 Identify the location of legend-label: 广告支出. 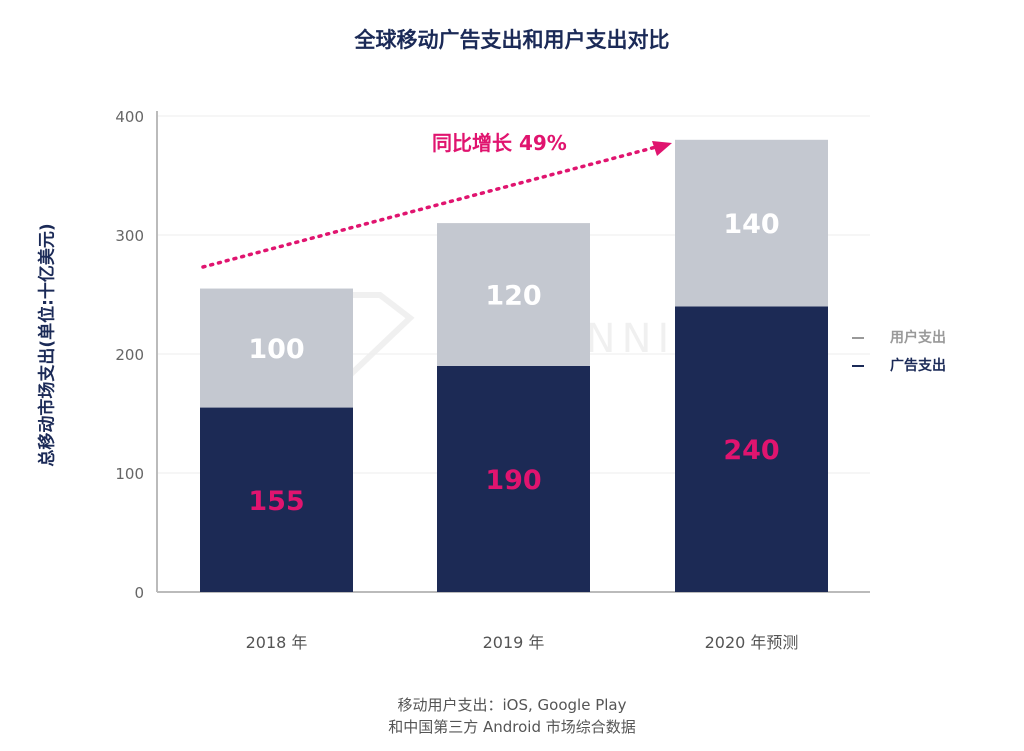
(918, 366).